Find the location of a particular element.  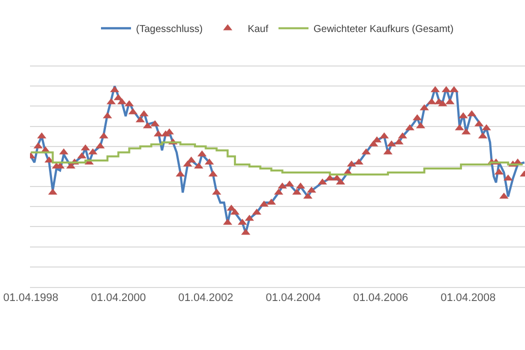

legend-label: Gewichteter Kaufkurs (Gesamt) is located at coordinates (383, 30).